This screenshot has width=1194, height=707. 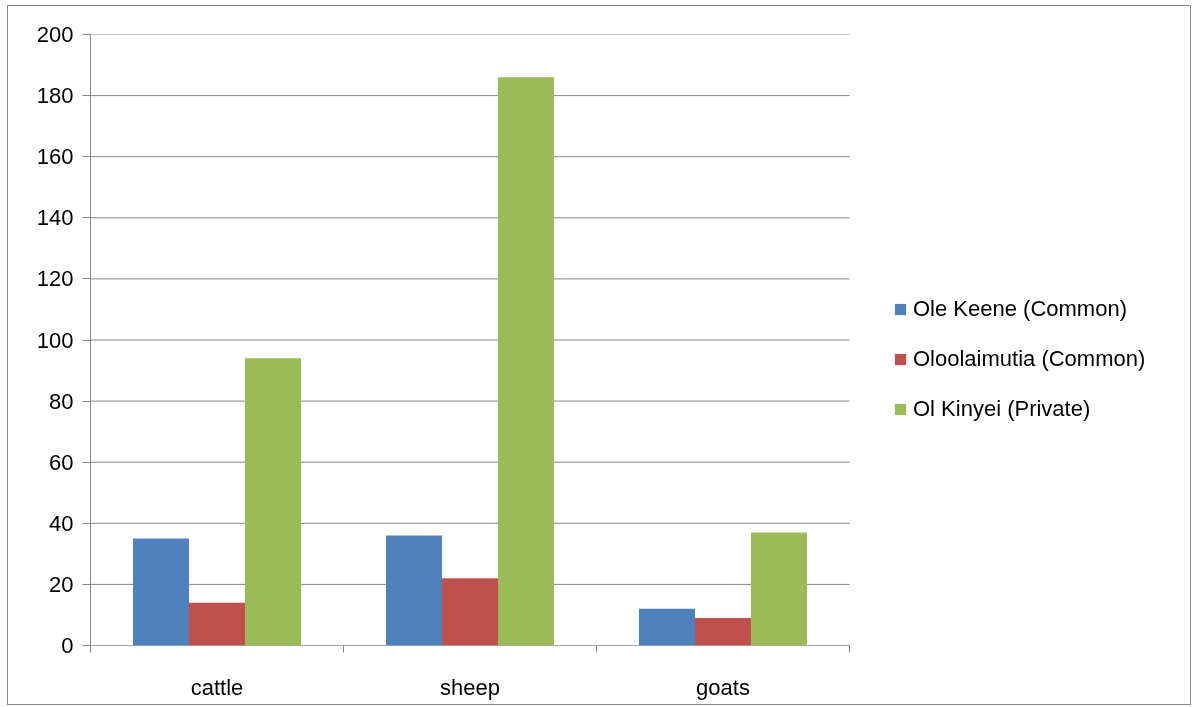 I want to click on y-tick-label: 140, so click(x=55, y=218).